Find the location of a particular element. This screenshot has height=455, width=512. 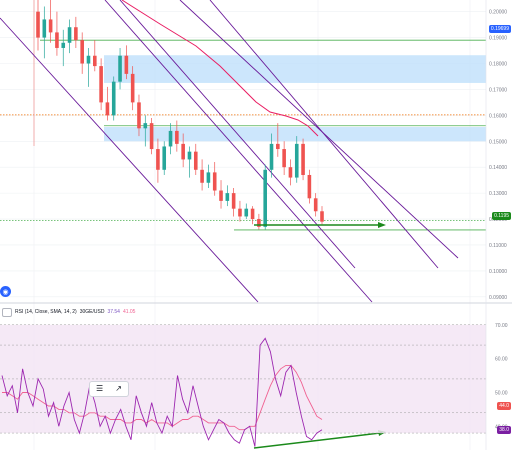

drawing-toolbar: ☰ ↗ is located at coordinates (109, 389).